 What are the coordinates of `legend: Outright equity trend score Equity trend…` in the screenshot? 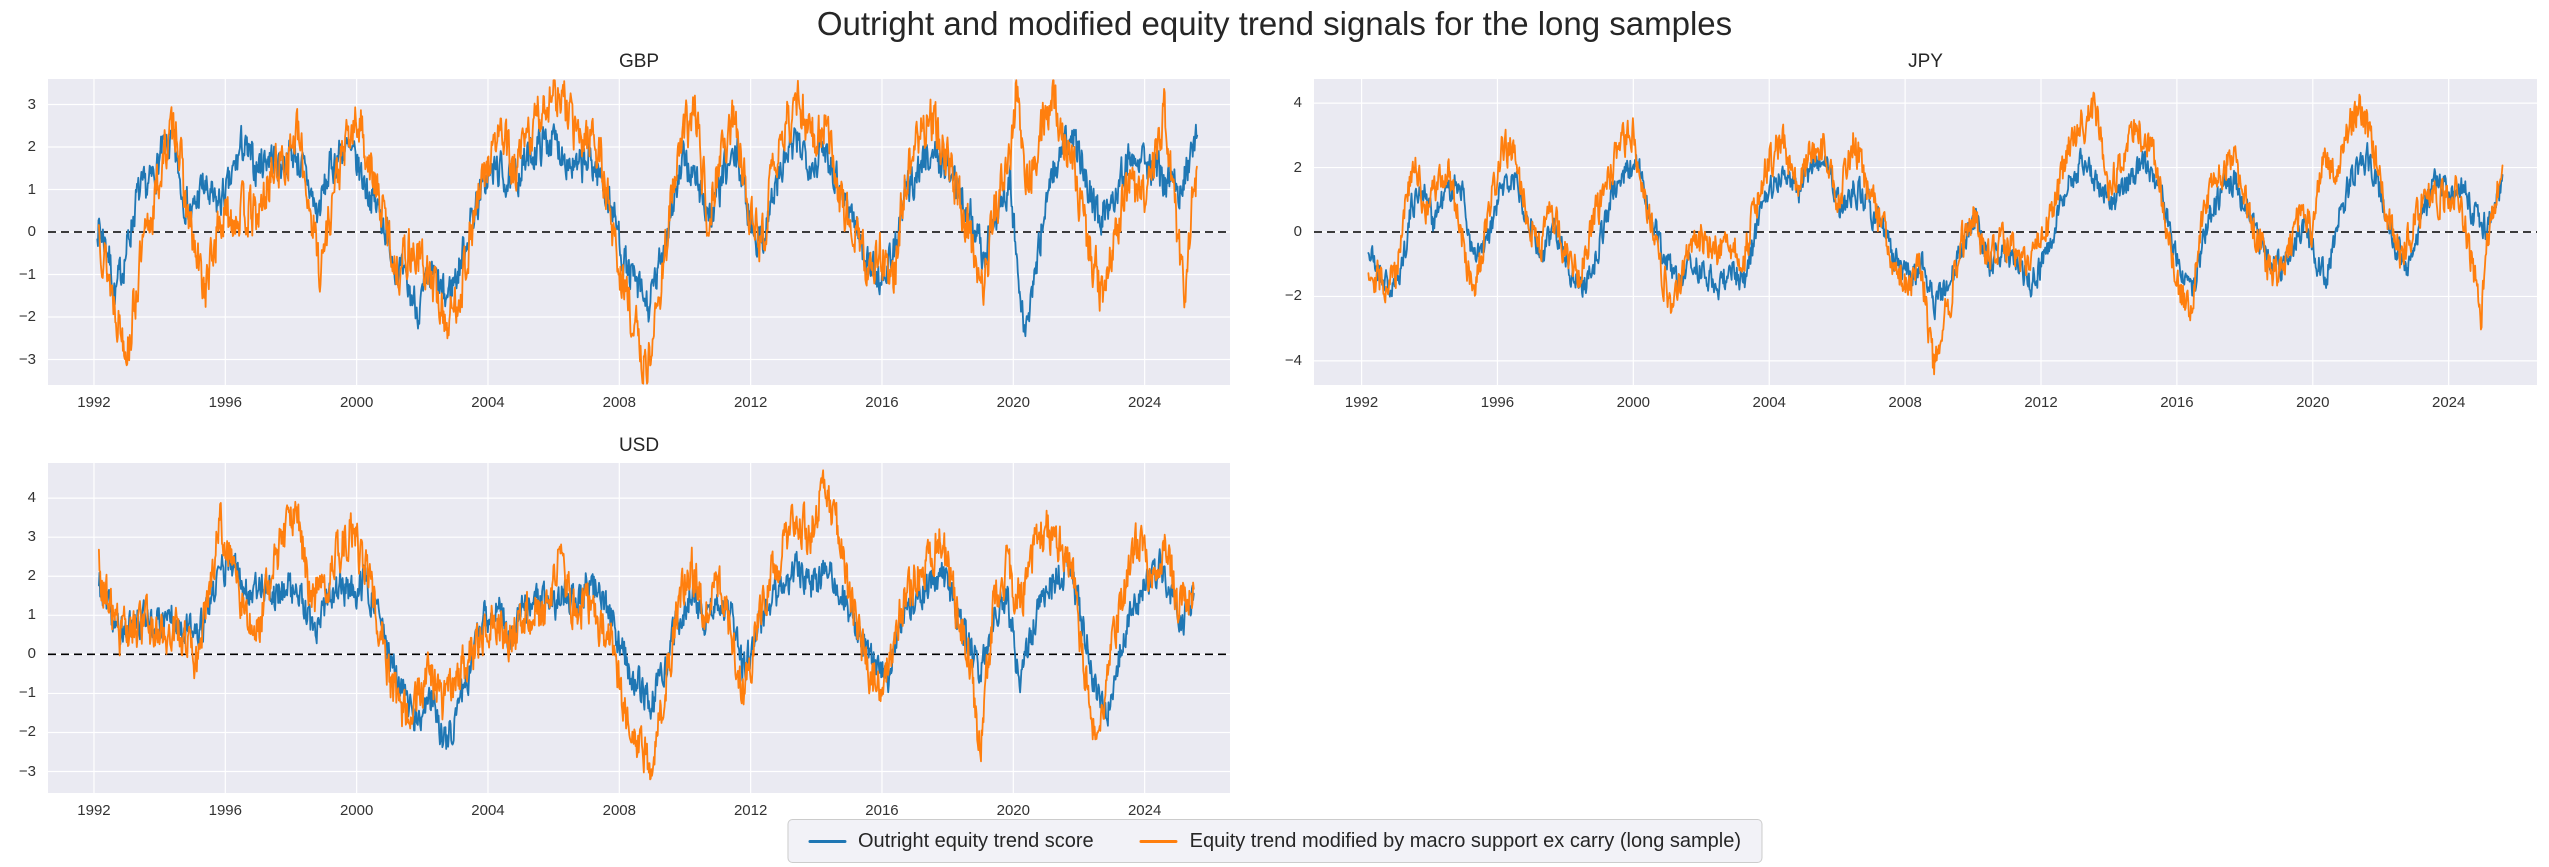 It's located at (1274, 841).